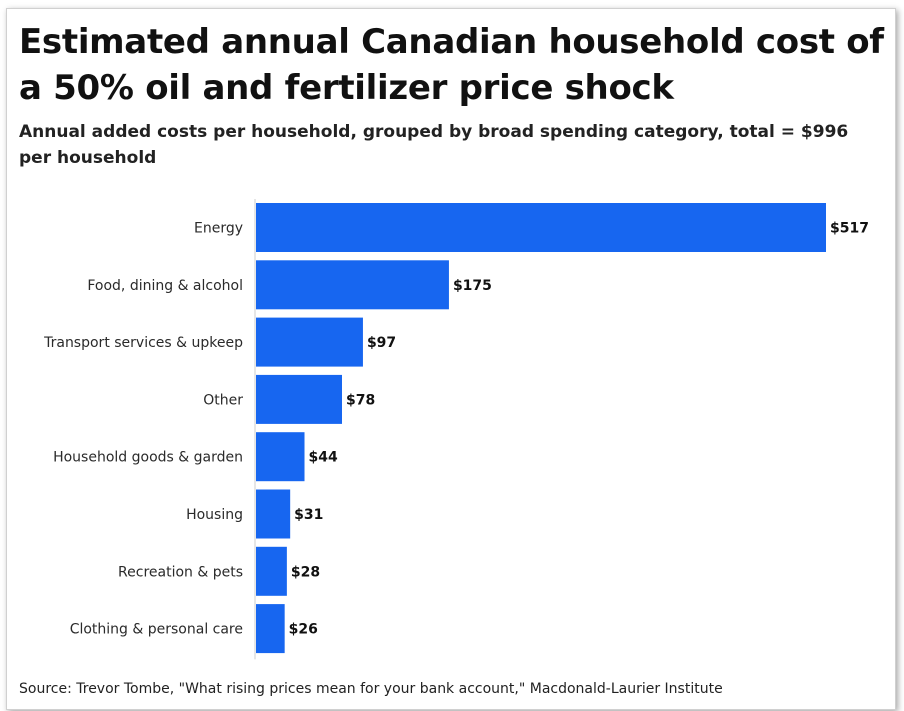 The width and height of the screenshot is (904, 711). I want to click on value-label: $175, so click(472, 286).